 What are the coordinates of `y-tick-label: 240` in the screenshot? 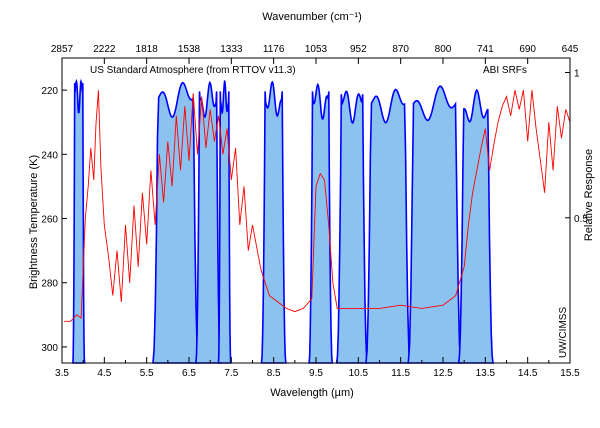 It's located at (49, 155).